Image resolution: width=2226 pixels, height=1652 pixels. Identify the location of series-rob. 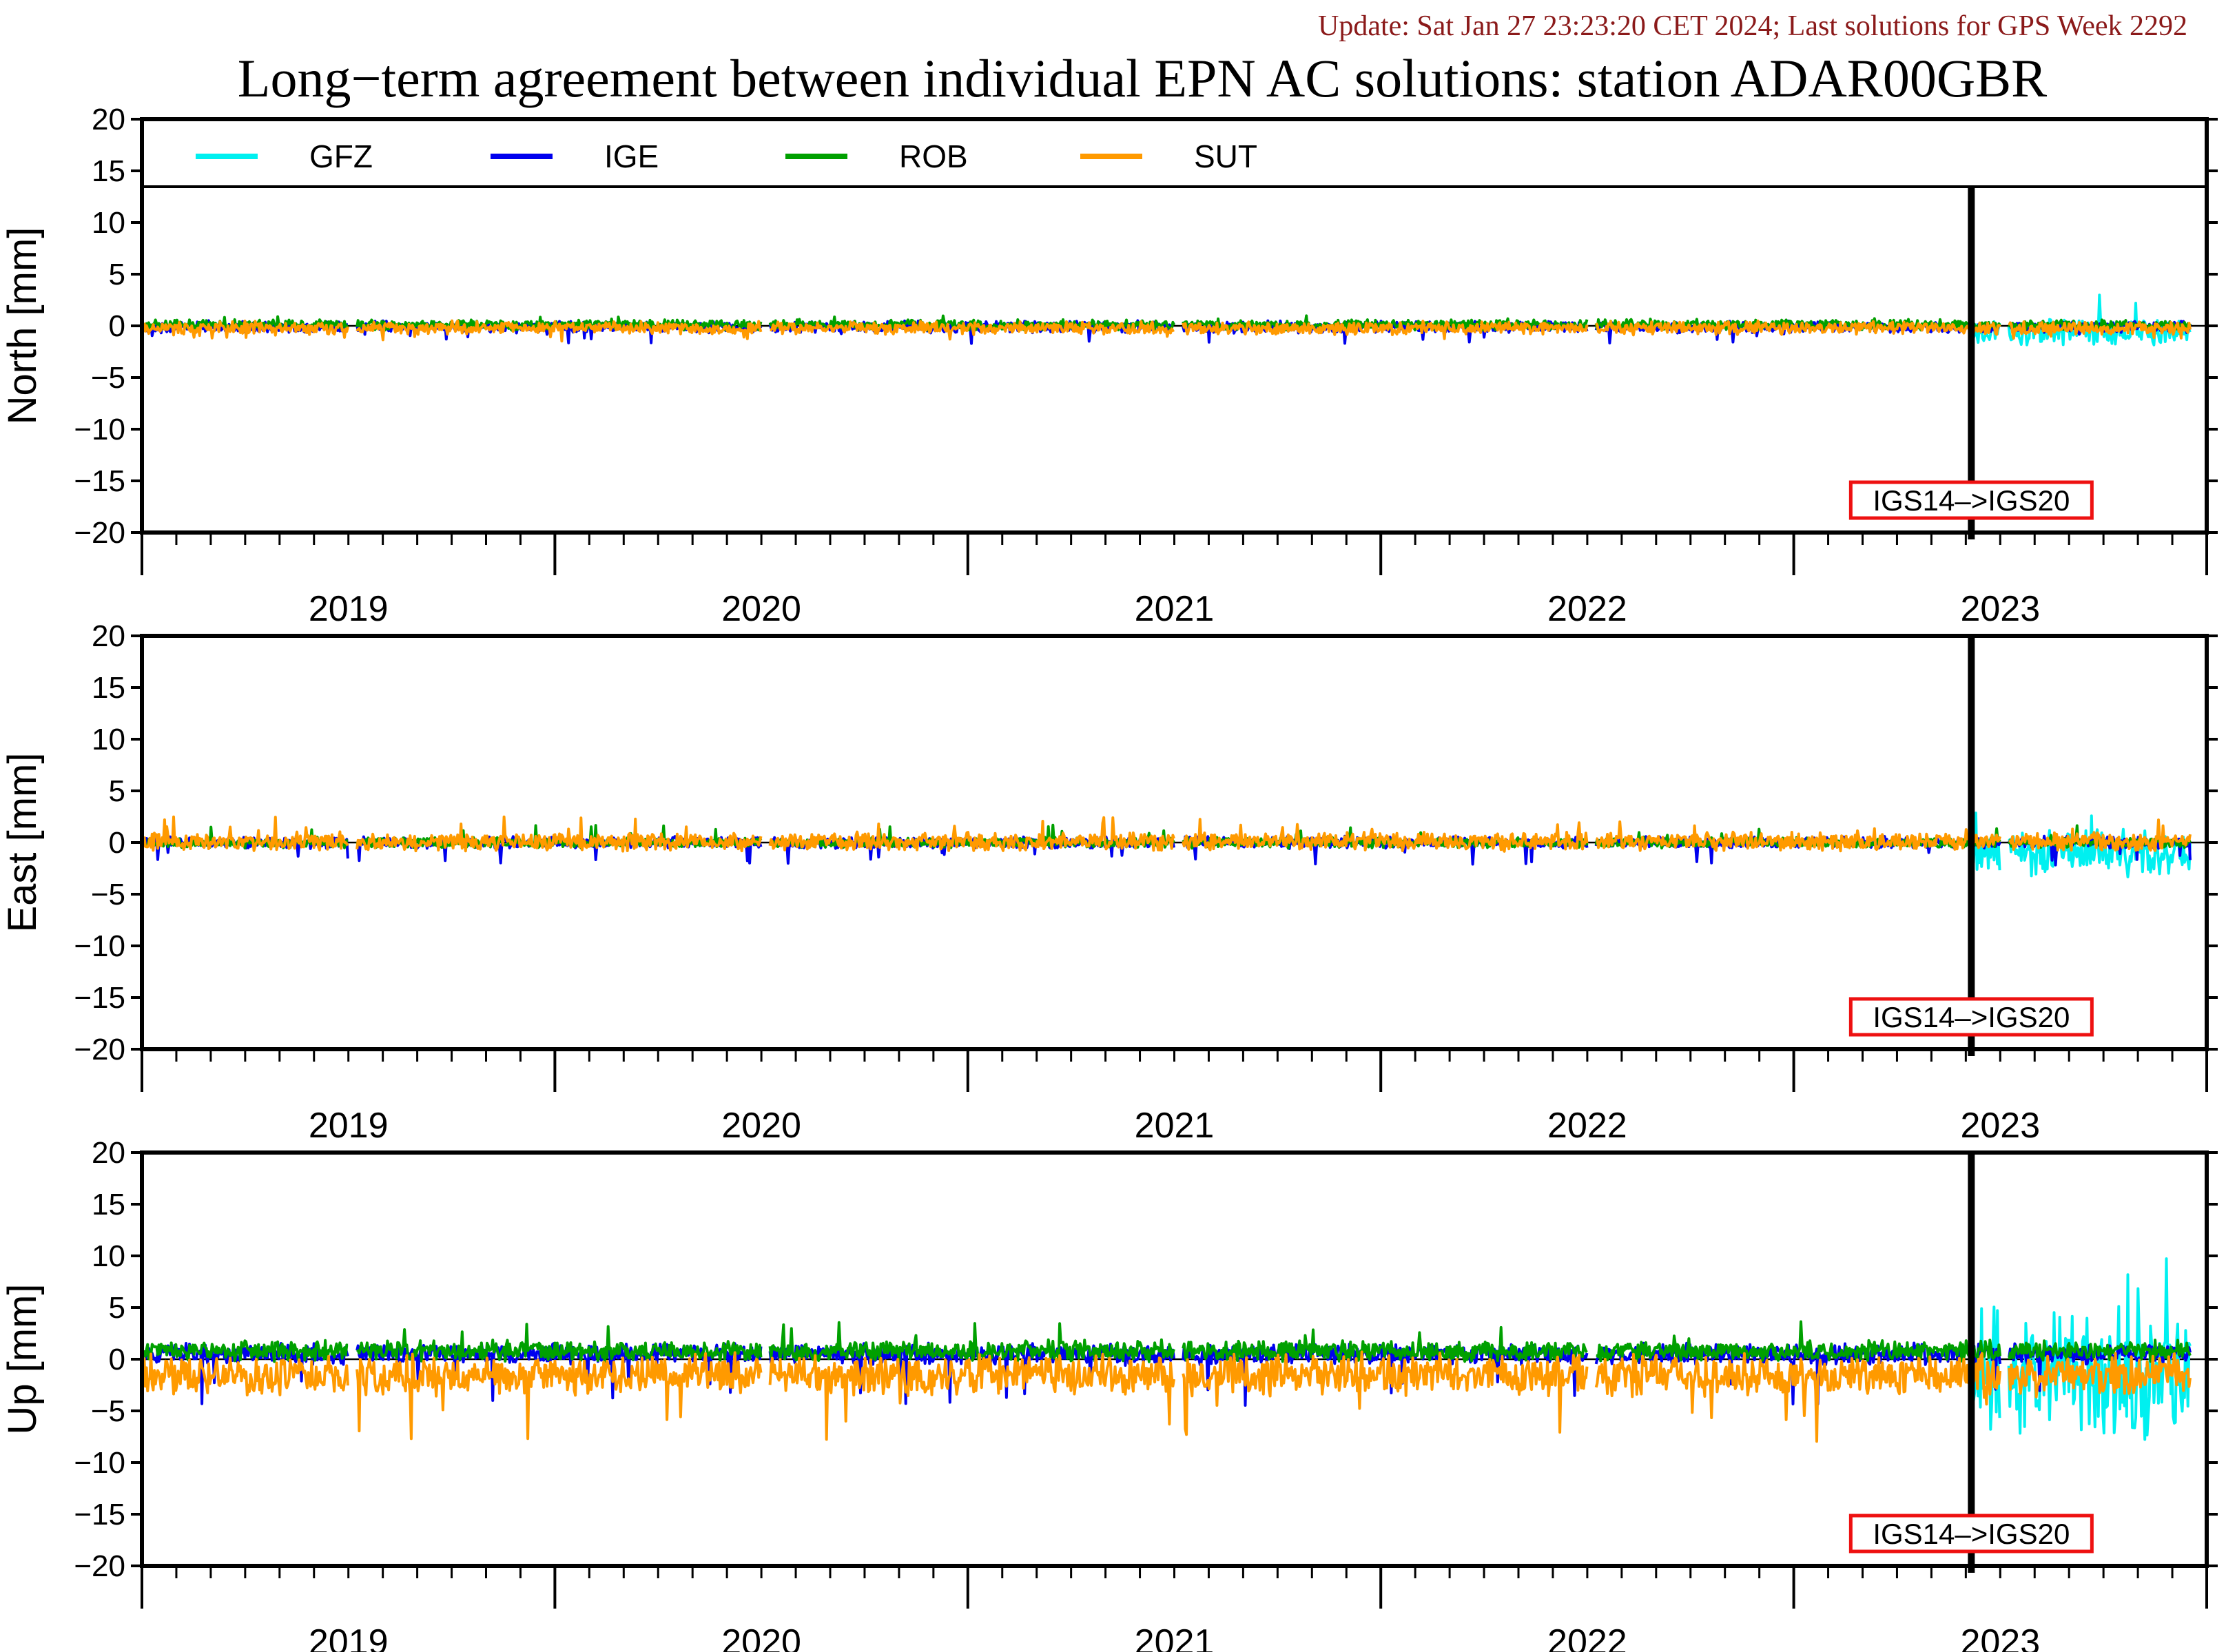
(1167, 1341).